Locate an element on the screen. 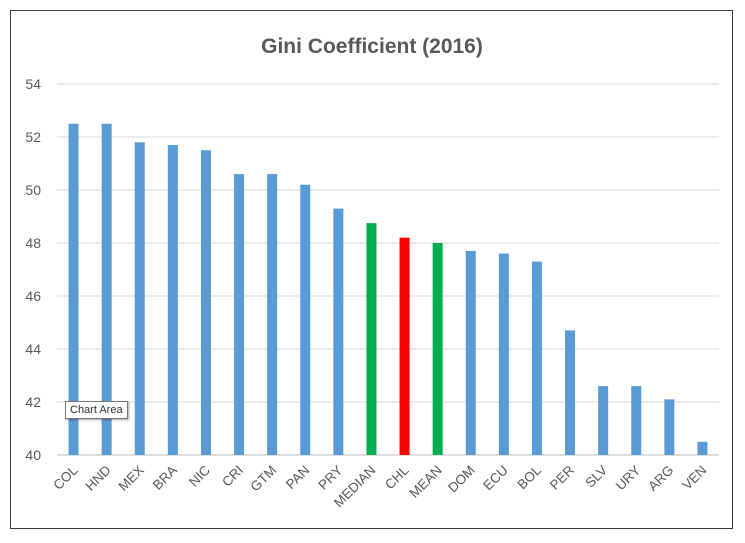 The width and height of the screenshot is (745, 543). x-tick-label-mex: MEX is located at coordinates (131, 478).